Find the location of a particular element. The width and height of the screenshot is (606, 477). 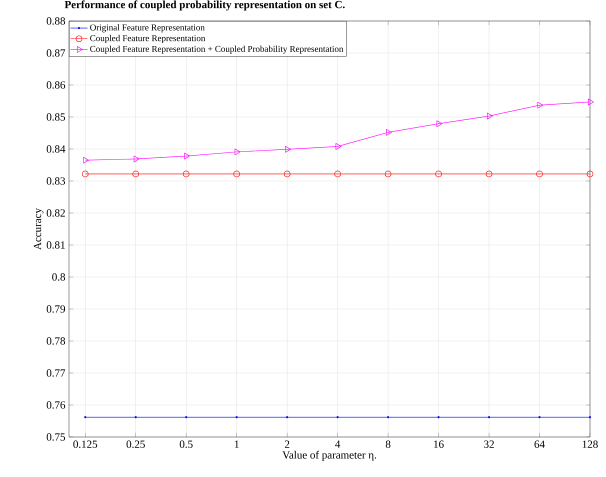

y-tick-label: 0.76 is located at coordinates (56, 405).